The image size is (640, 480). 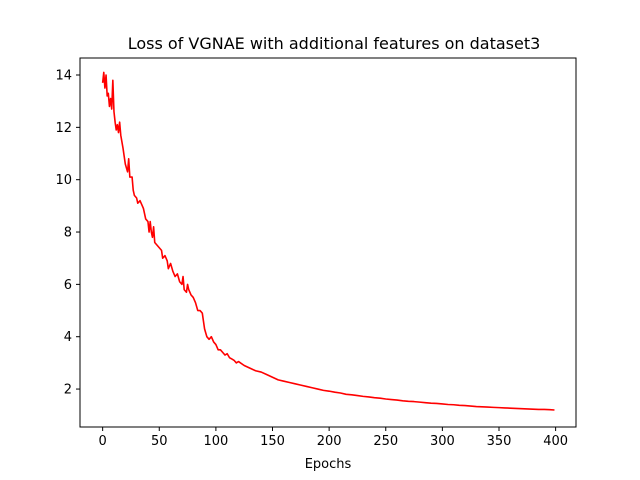 What do you see at coordinates (329, 441) in the screenshot?
I see `x-tick-label: 200` at bounding box center [329, 441].